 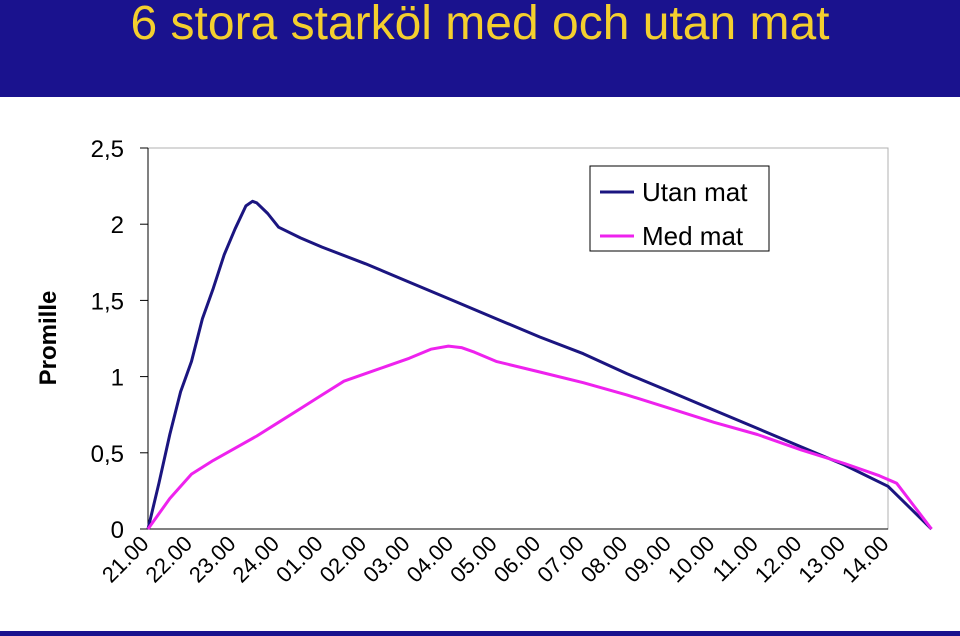 I want to click on x-tick-label: 22.00, so click(x=168, y=559).